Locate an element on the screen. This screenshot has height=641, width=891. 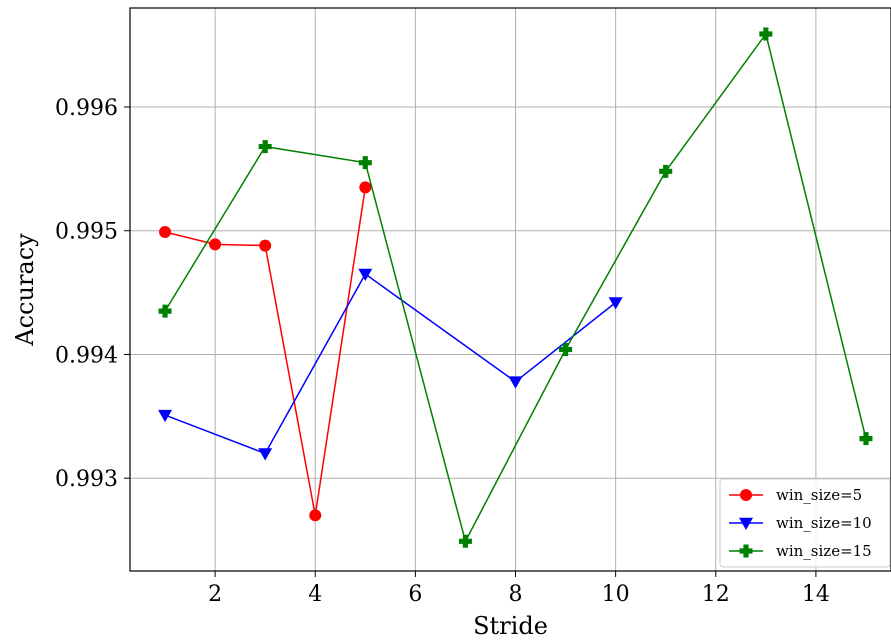
legend: win_size=5 win_size=10 win_size=15 is located at coordinates (805, 523).